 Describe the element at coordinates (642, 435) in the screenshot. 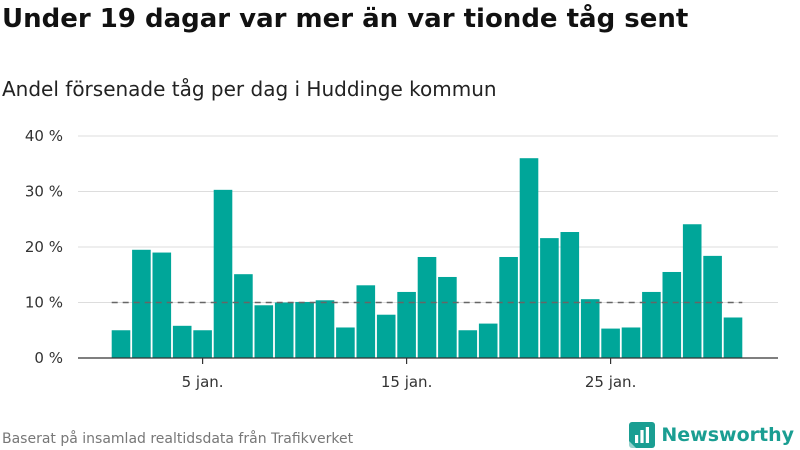

I see `newsworthy-logo-icon` at that location.